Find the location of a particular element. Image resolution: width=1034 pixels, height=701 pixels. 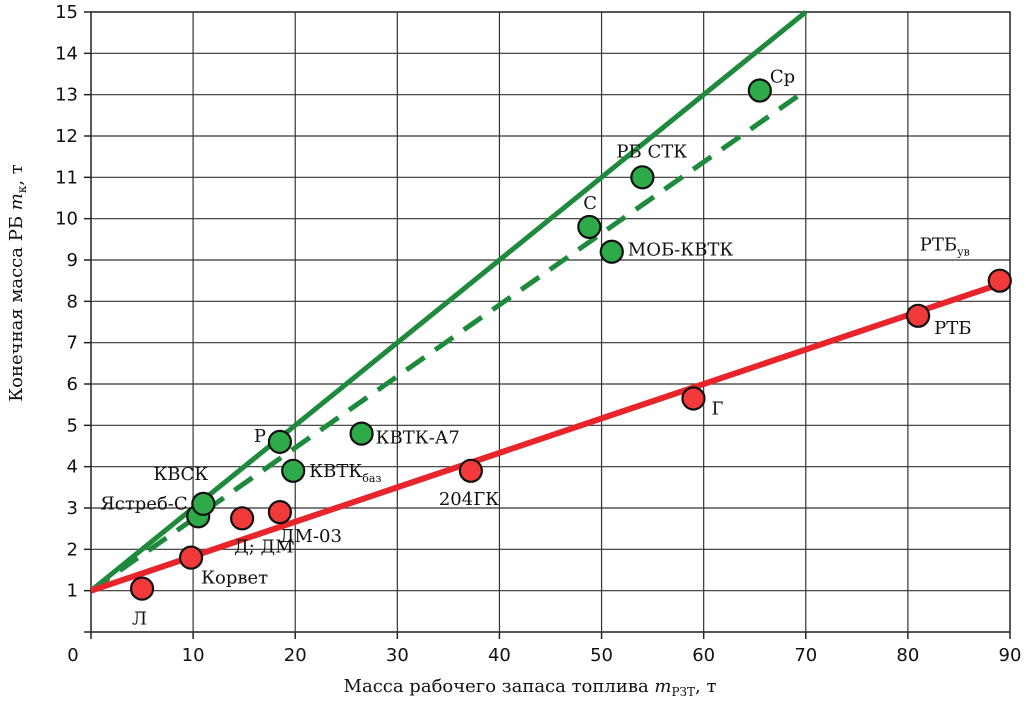

x-tick-label: 0 is located at coordinates (72, 655).